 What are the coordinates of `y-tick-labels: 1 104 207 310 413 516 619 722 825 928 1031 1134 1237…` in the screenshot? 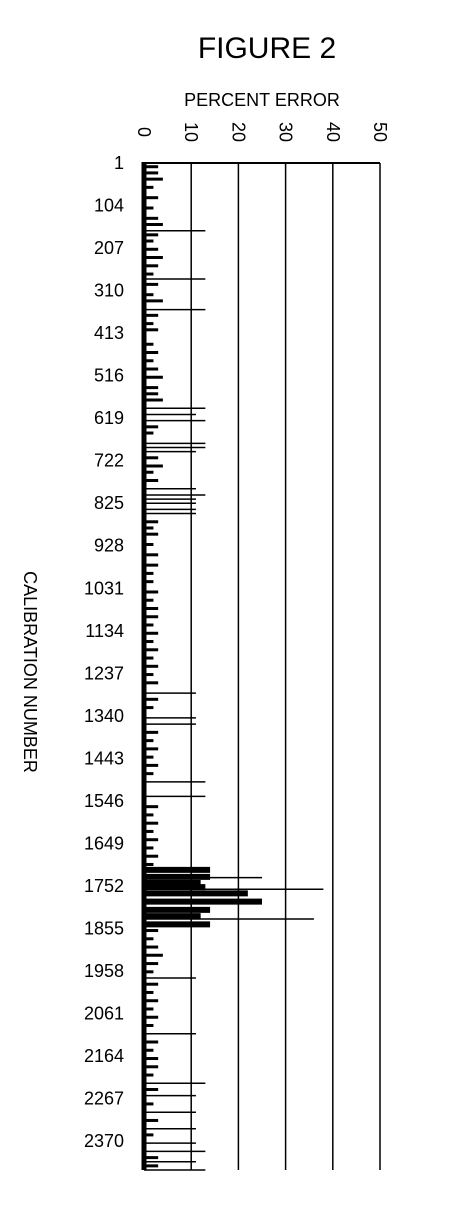 It's located at (104, 652).